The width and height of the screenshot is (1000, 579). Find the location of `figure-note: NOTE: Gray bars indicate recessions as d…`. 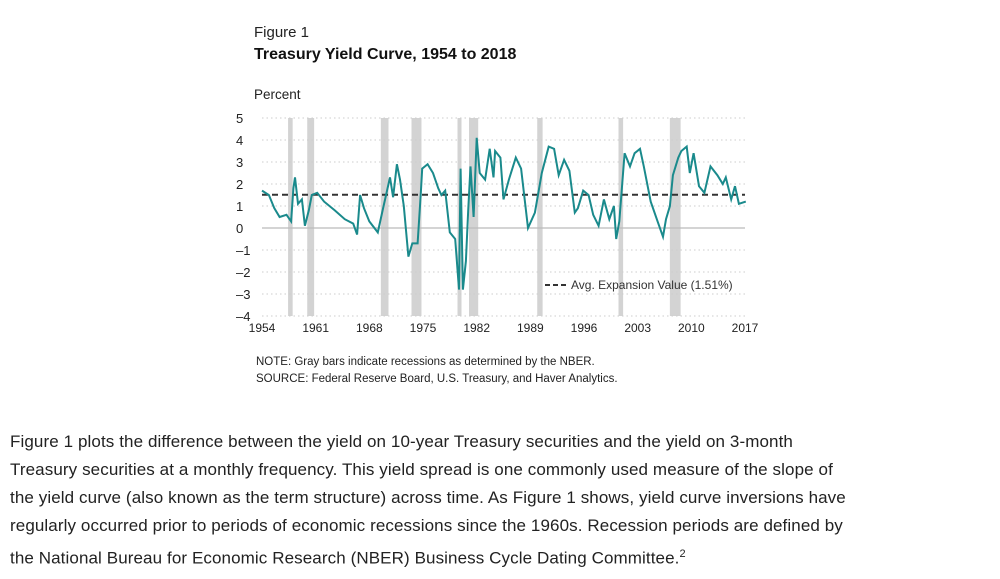

figure-note: NOTE: Gray bars indicate recessions as d… is located at coordinates (425, 362).